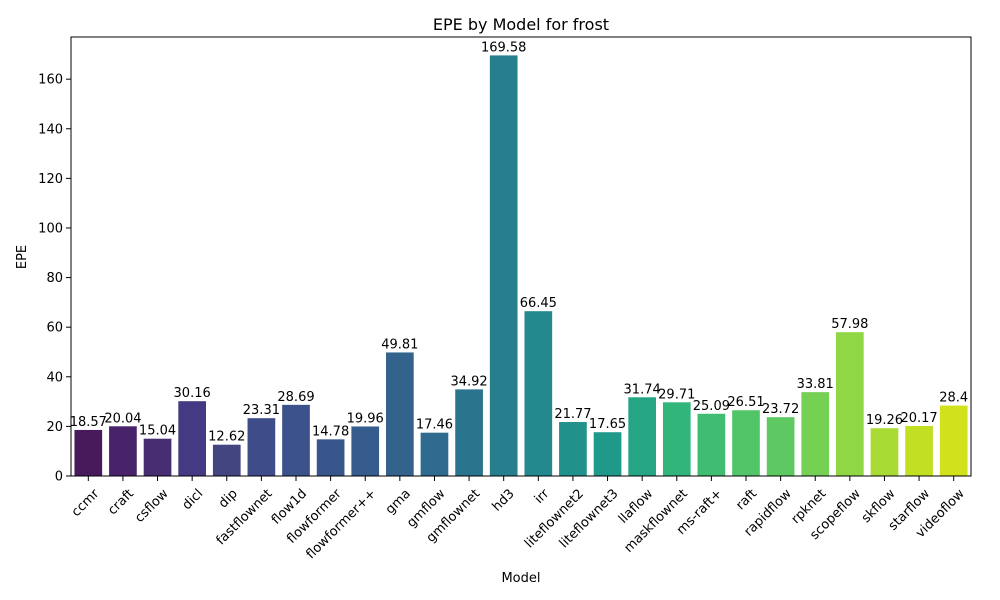 This screenshot has height=600, width=1000. I want to click on bar-gmflownet, so click(469, 432).